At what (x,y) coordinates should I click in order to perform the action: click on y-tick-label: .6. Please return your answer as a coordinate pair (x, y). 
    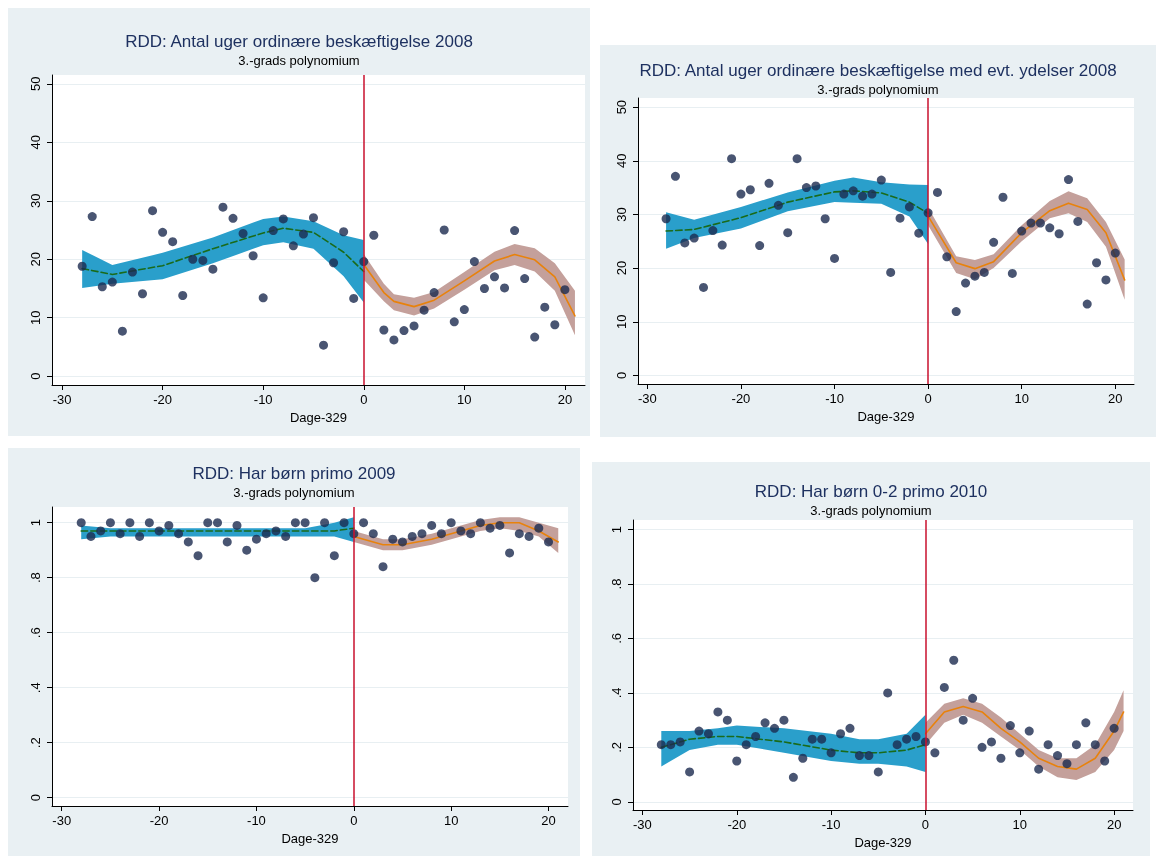
    Looking at the image, I should click on (616, 638).